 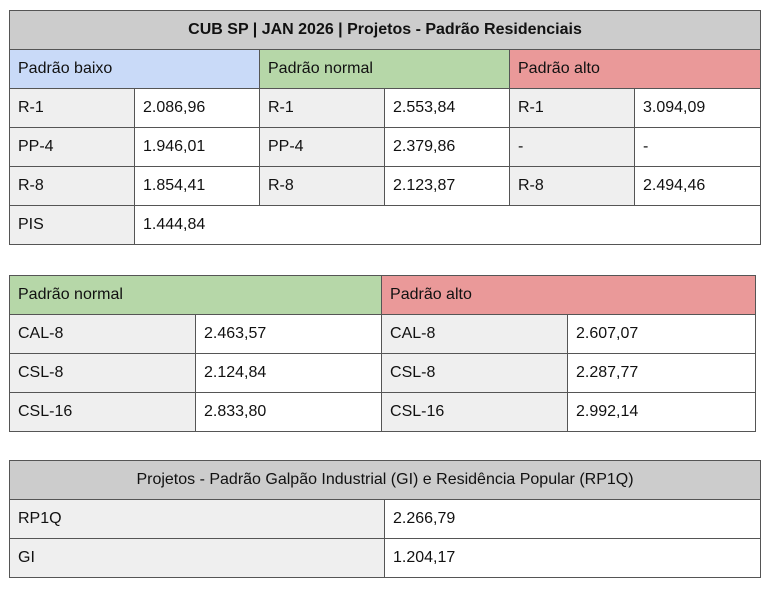 What do you see at coordinates (288, 373) in the screenshot?
I see `row-value: 2.124,84` at bounding box center [288, 373].